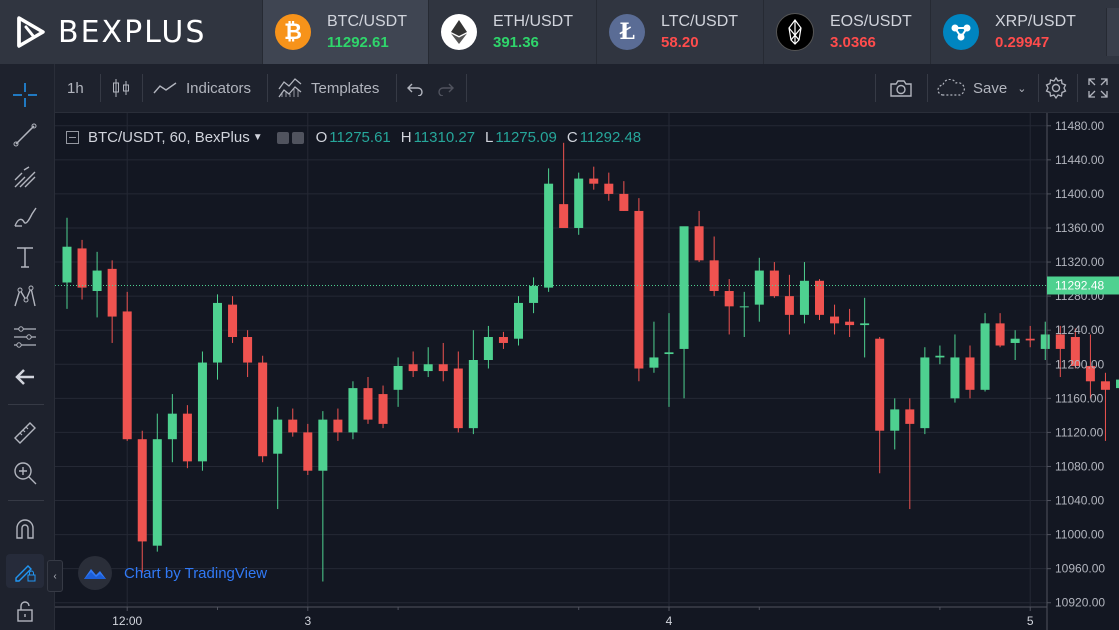 The height and width of the screenshot is (630, 1119). What do you see at coordinates (25, 473) in the screenshot?
I see `zoom-in-icon` at bounding box center [25, 473].